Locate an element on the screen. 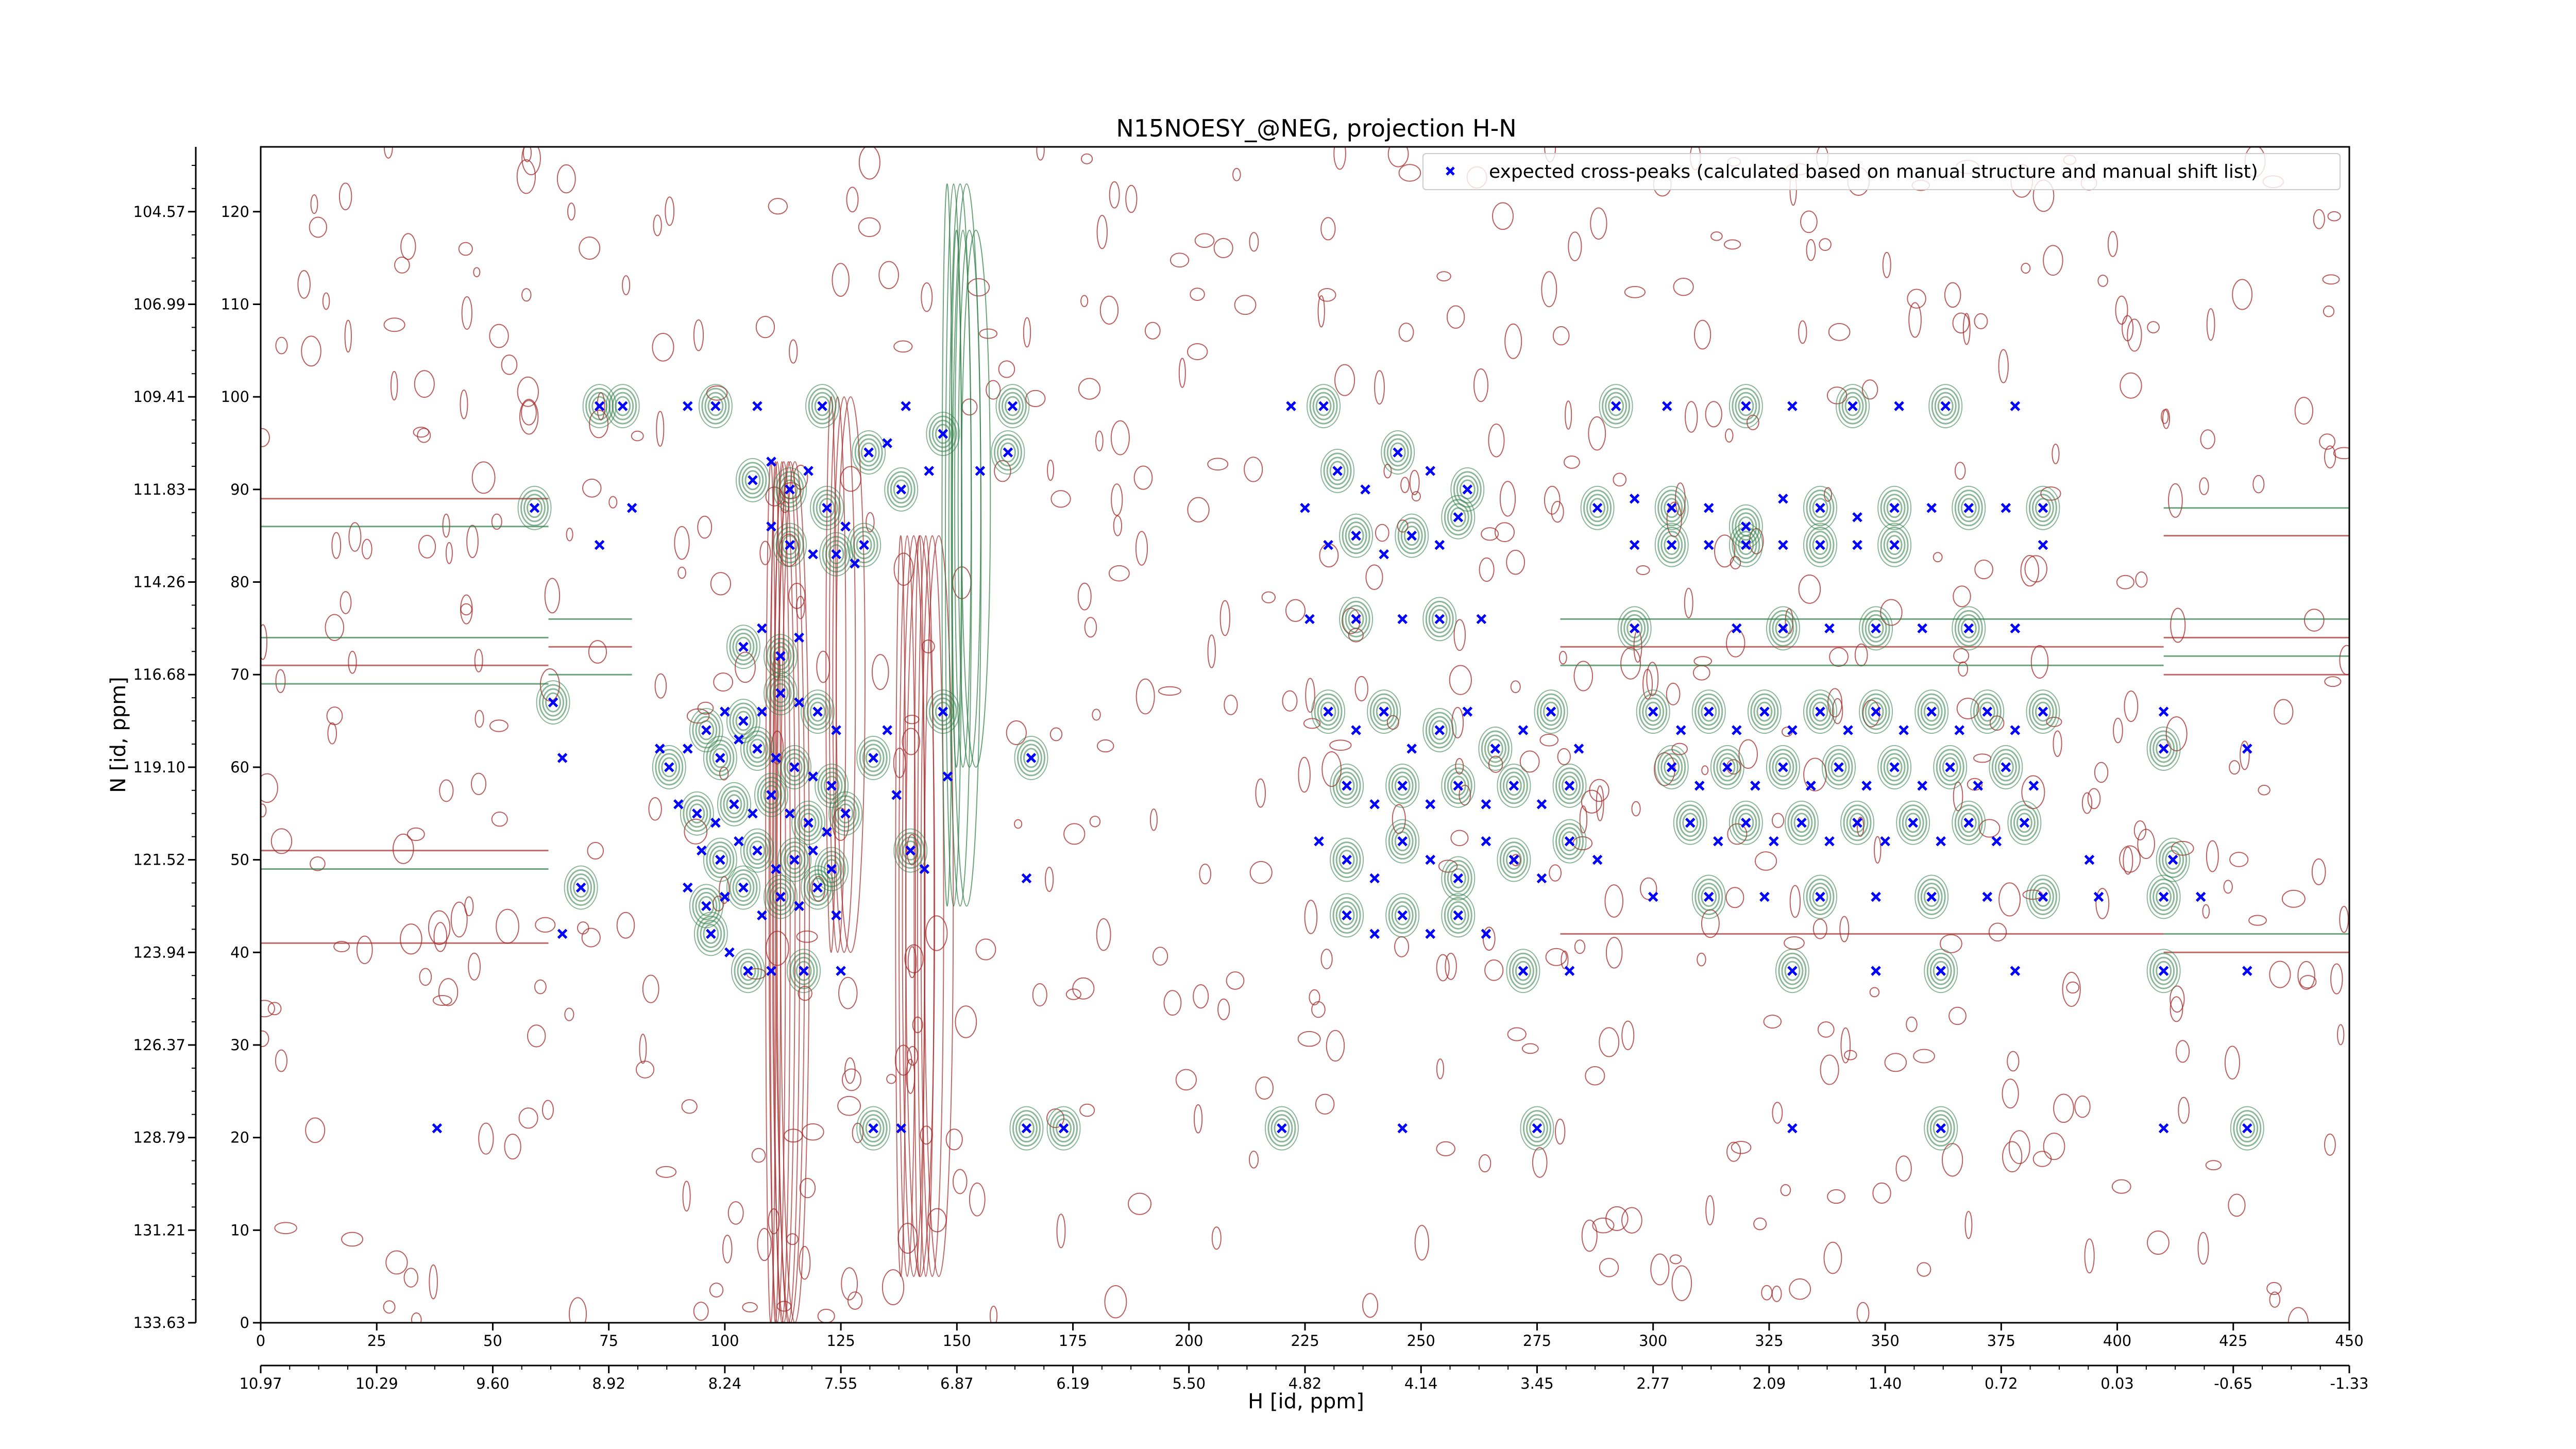  streak-contour is located at coordinates (947, 545).